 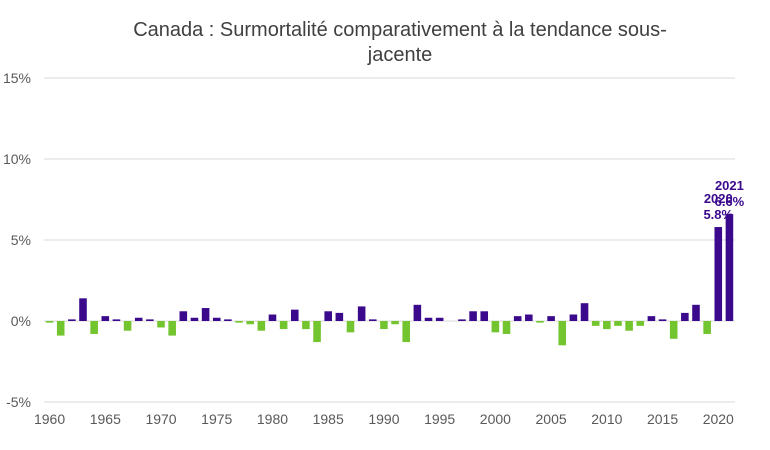 I want to click on bar-1966, so click(x=116, y=320).